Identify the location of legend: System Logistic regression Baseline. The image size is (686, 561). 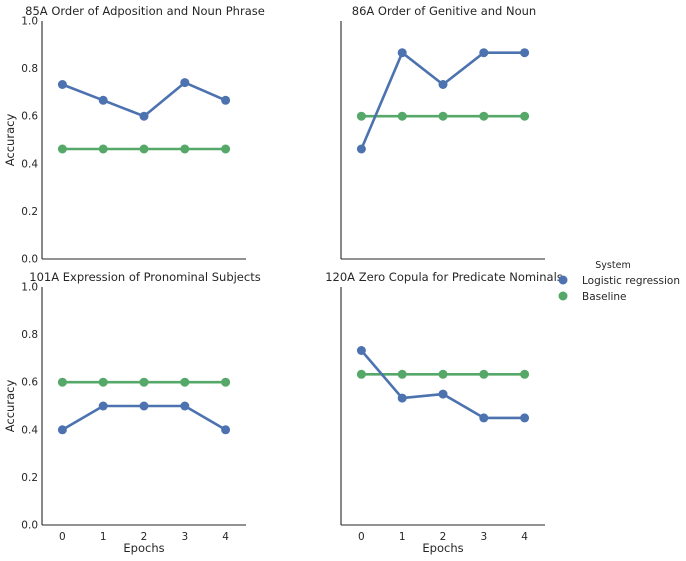
(619, 281).